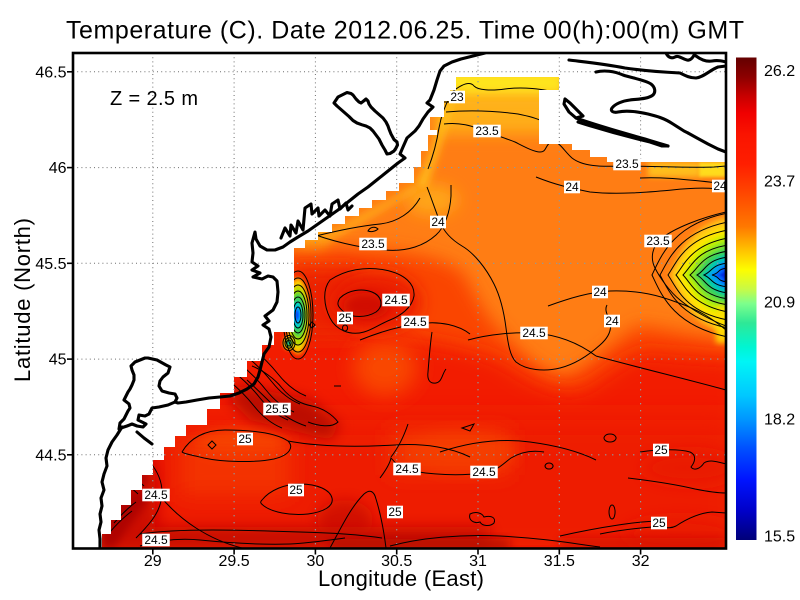  Describe the element at coordinates (779, 71) in the screenshot. I see `svg-text: 26.2` at that location.